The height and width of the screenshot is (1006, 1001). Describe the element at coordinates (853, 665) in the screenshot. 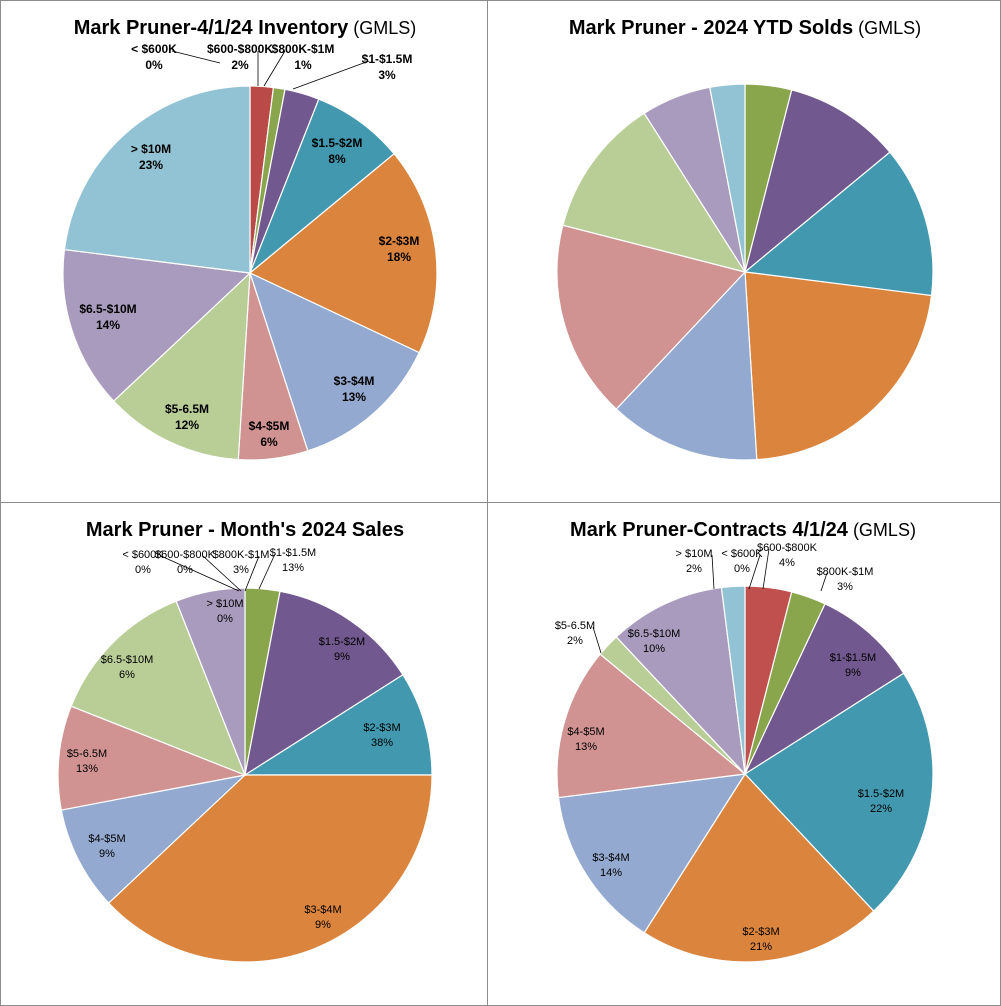

I see `slice-label-1-1-5m: $1-$1.5M 9%` at that location.